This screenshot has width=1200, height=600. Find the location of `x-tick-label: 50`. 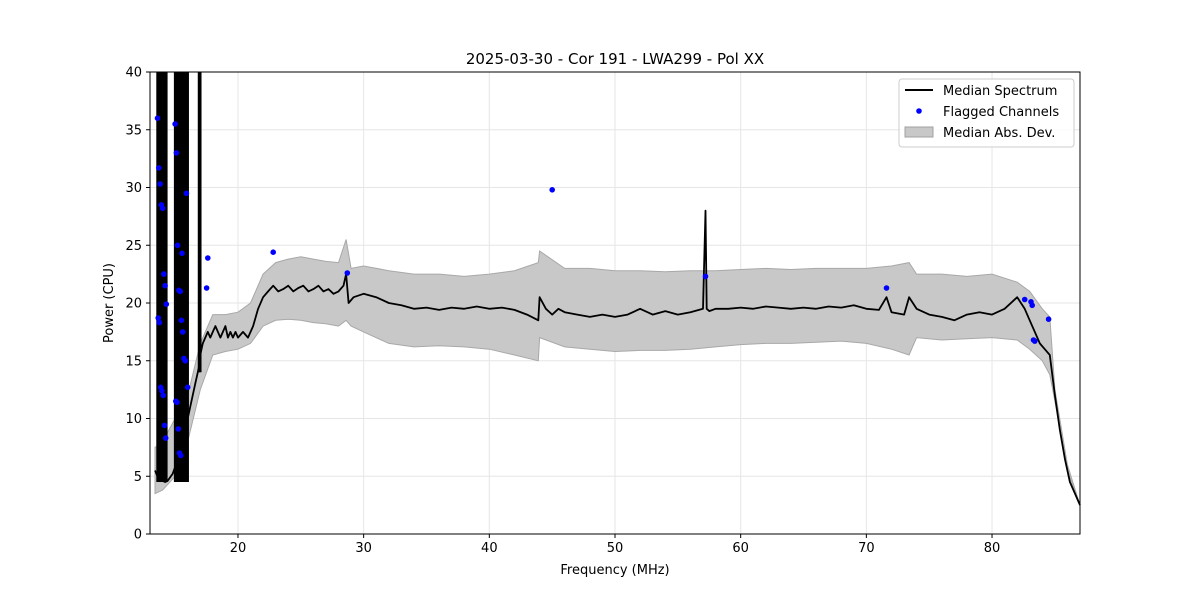

x-tick-label: 50 is located at coordinates (615, 548).